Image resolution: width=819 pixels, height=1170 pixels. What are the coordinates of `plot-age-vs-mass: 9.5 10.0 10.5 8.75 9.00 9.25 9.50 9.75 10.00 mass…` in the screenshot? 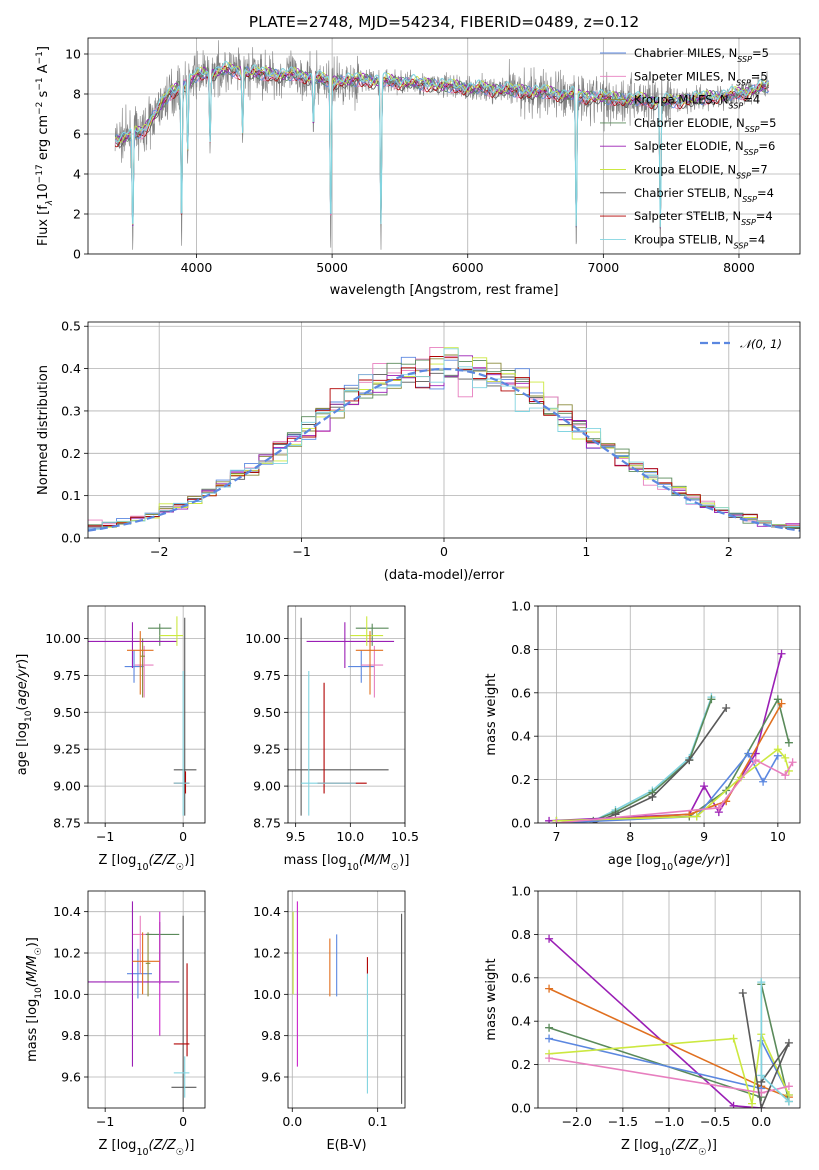 It's located at (332, 739).